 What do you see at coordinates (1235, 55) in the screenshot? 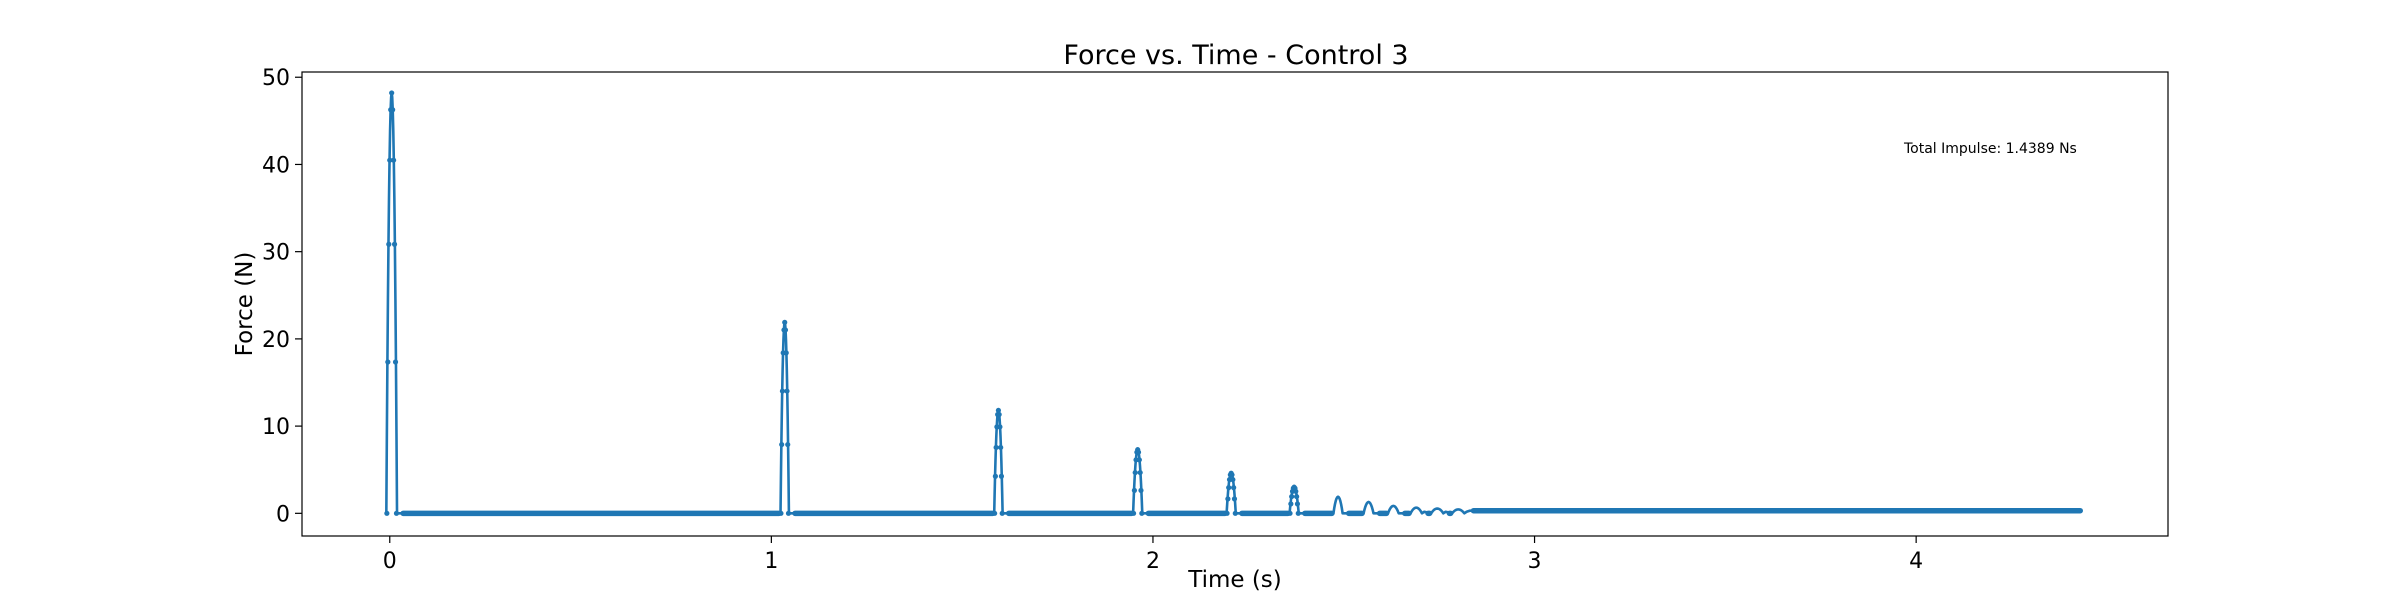
I see `chart-title: Force vs. Time - Control 3` at bounding box center [1235, 55].